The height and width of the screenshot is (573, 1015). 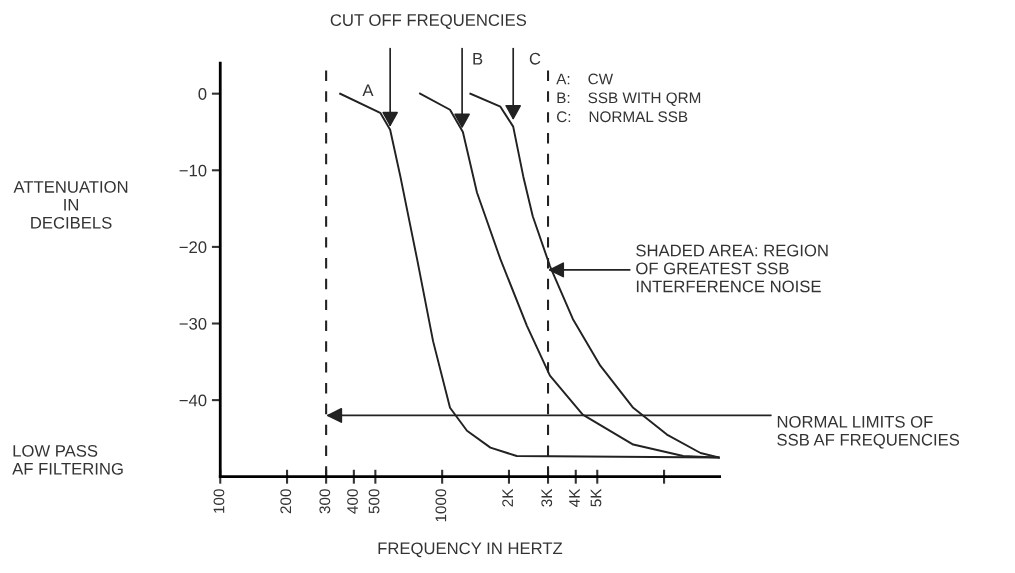 I want to click on x-tick-label: 300, so click(x=325, y=501).